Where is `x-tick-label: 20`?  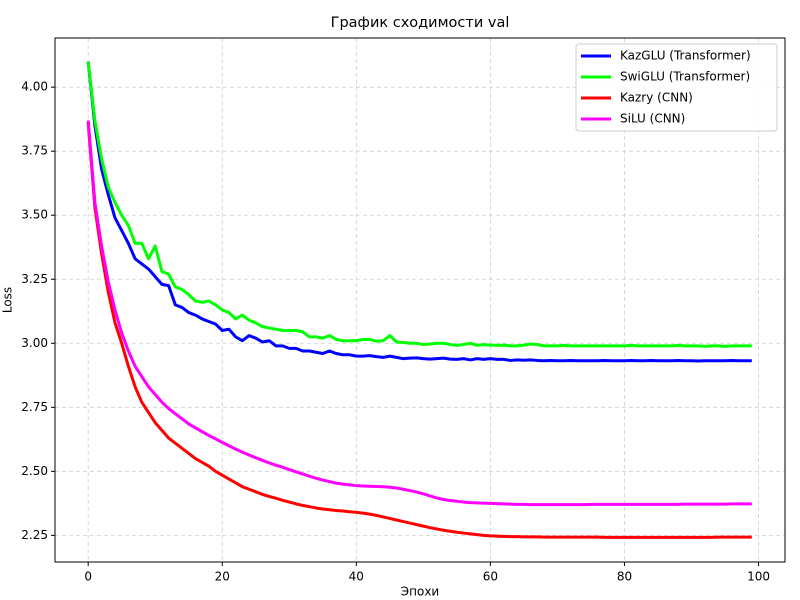
x-tick-label: 20 is located at coordinates (222, 577).